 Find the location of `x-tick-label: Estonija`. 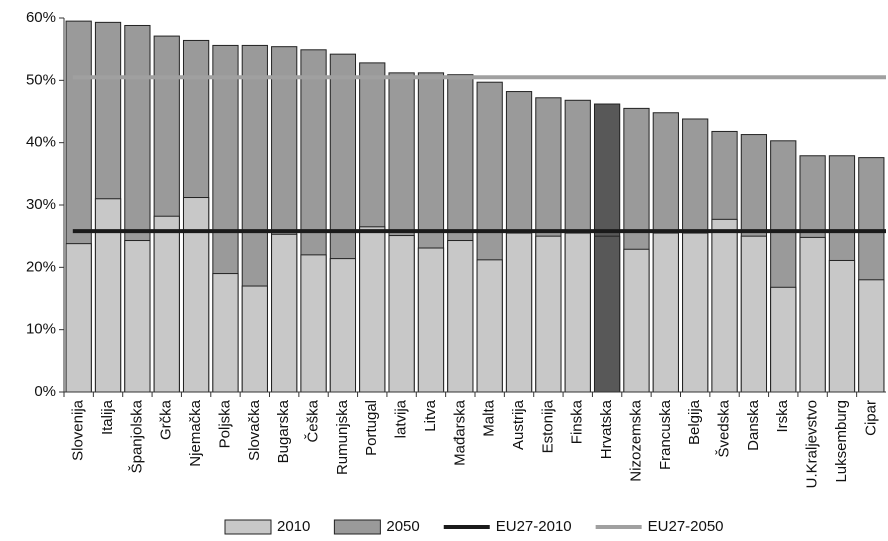

x-tick-label: Estonija is located at coordinates (547, 426).